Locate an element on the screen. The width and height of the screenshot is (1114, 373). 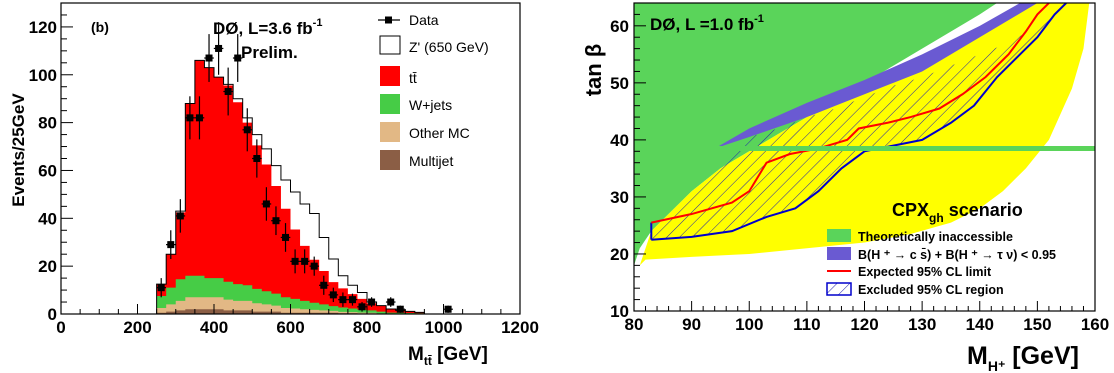
legend-data-marker is located at coordinates (388, 20).